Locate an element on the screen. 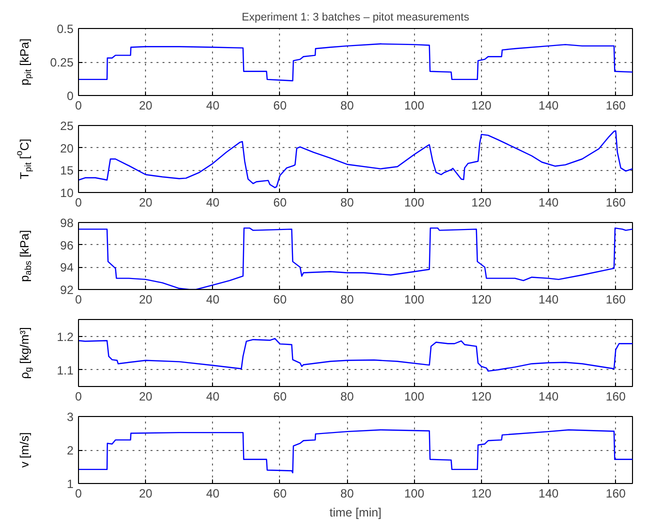  y-tick-label: 3 is located at coordinates (70, 417).